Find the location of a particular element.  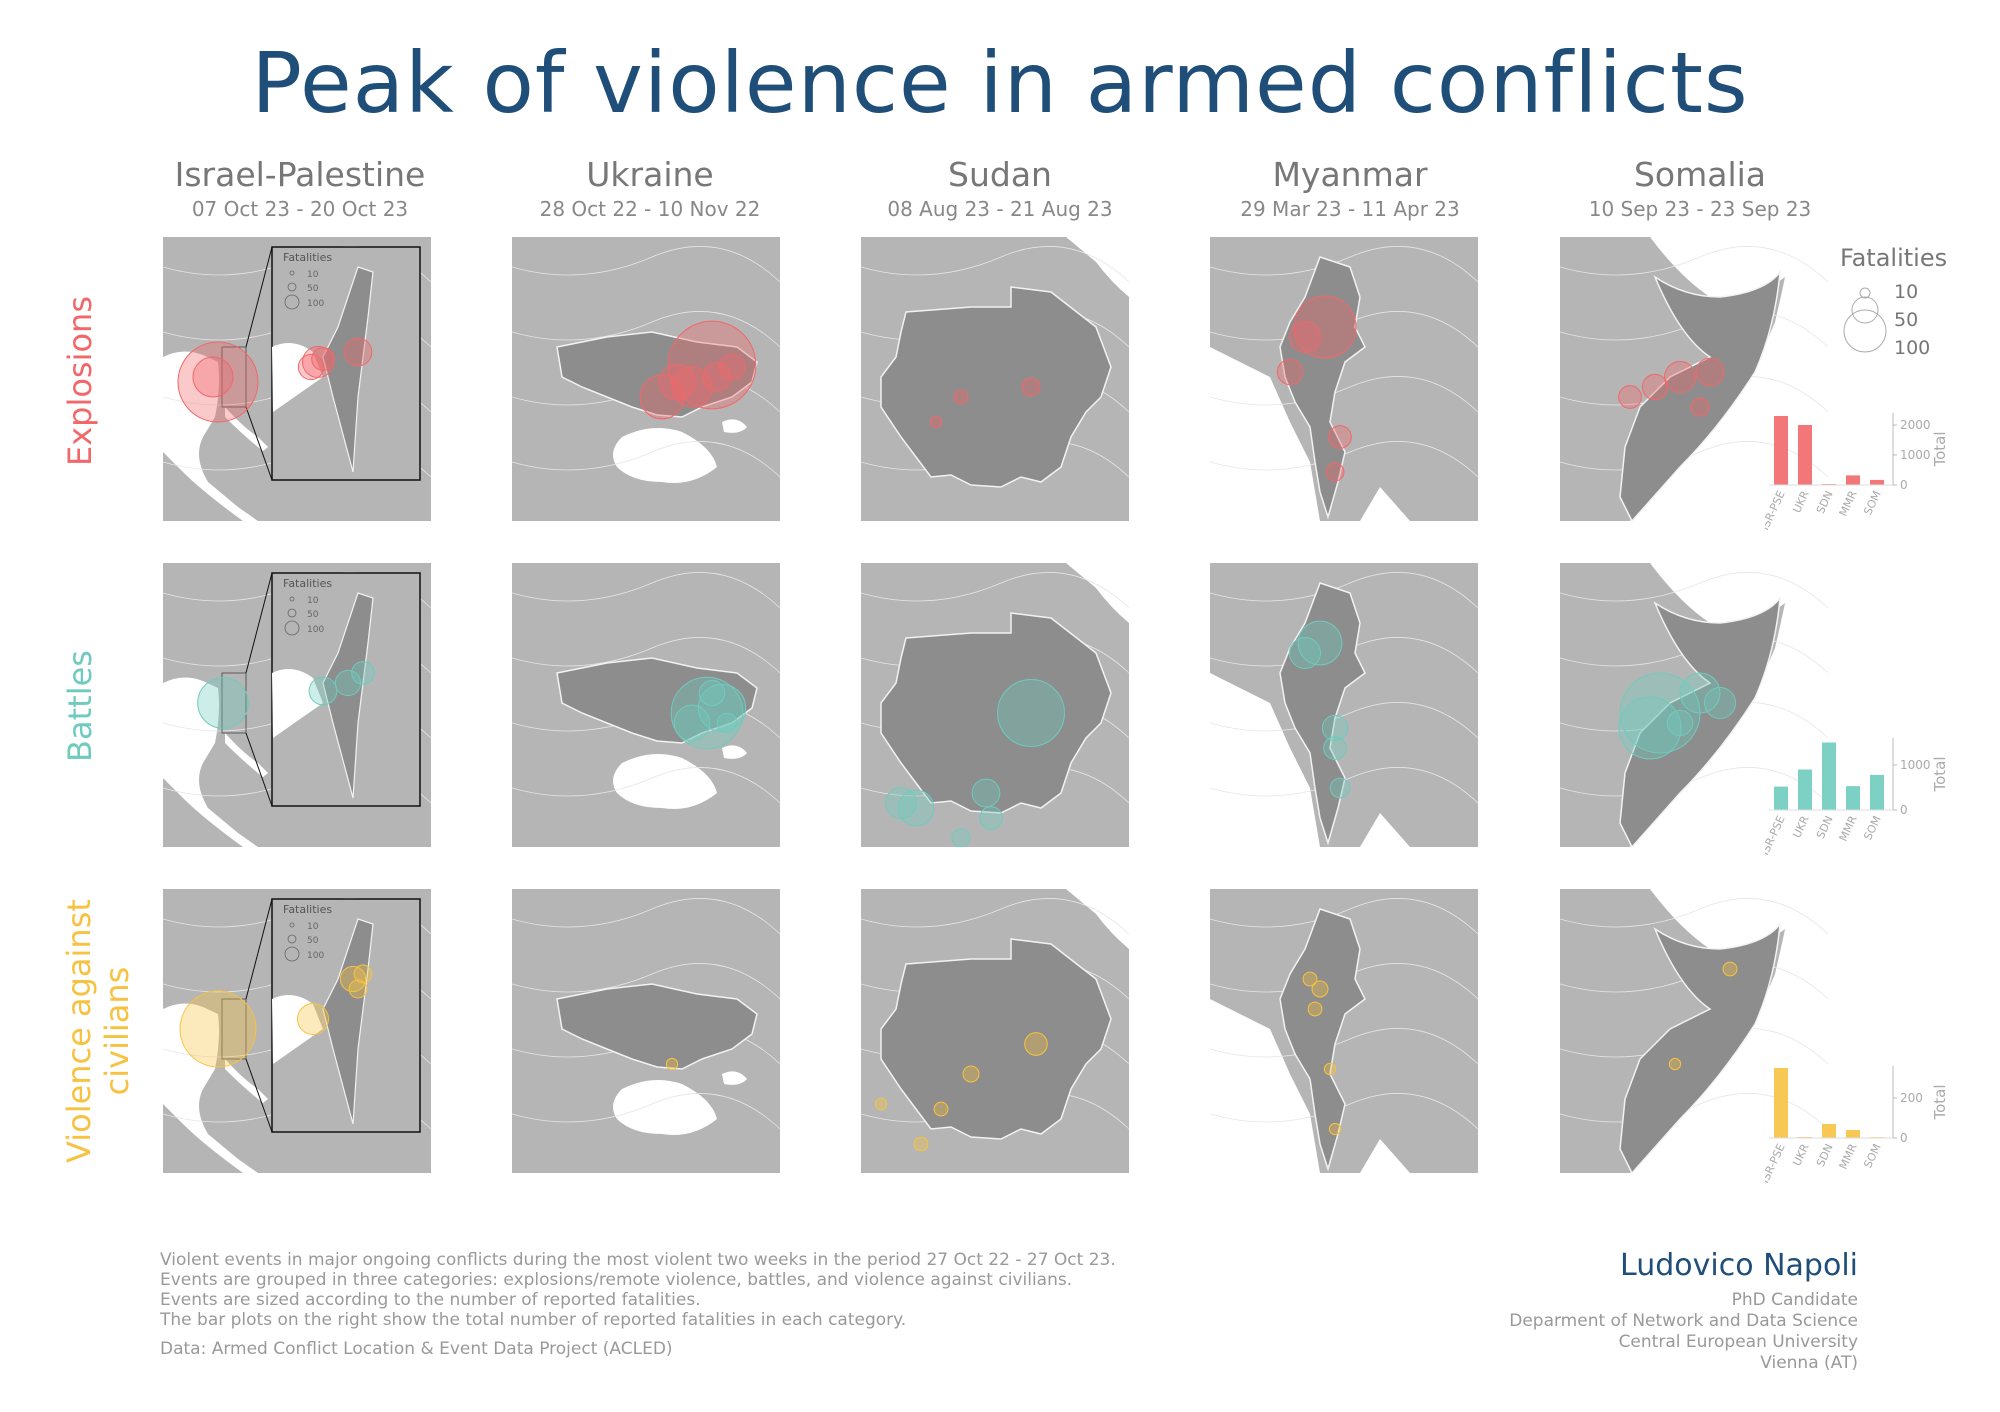

map-myanmar-battles is located at coordinates (1344, 705).